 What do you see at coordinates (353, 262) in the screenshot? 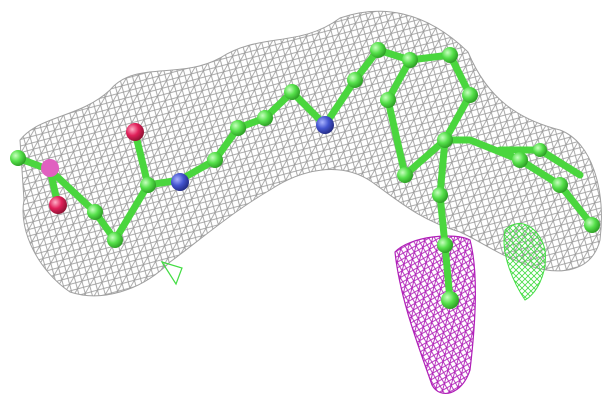
I see `green-density-mesh` at bounding box center [353, 262].